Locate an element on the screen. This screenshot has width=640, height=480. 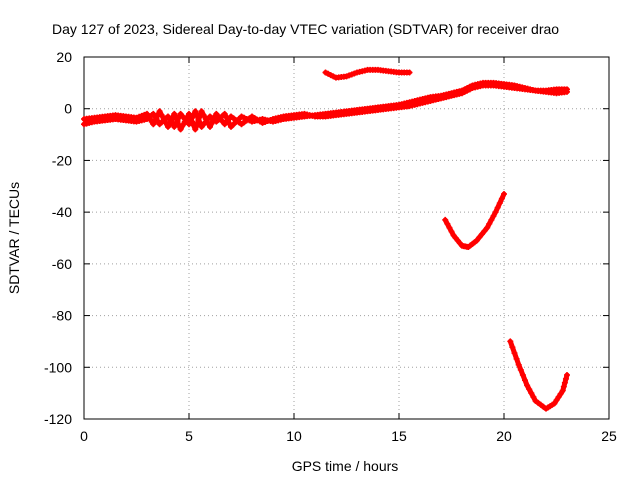
y-tick-label: -40 is located at coordinates (62, 212).